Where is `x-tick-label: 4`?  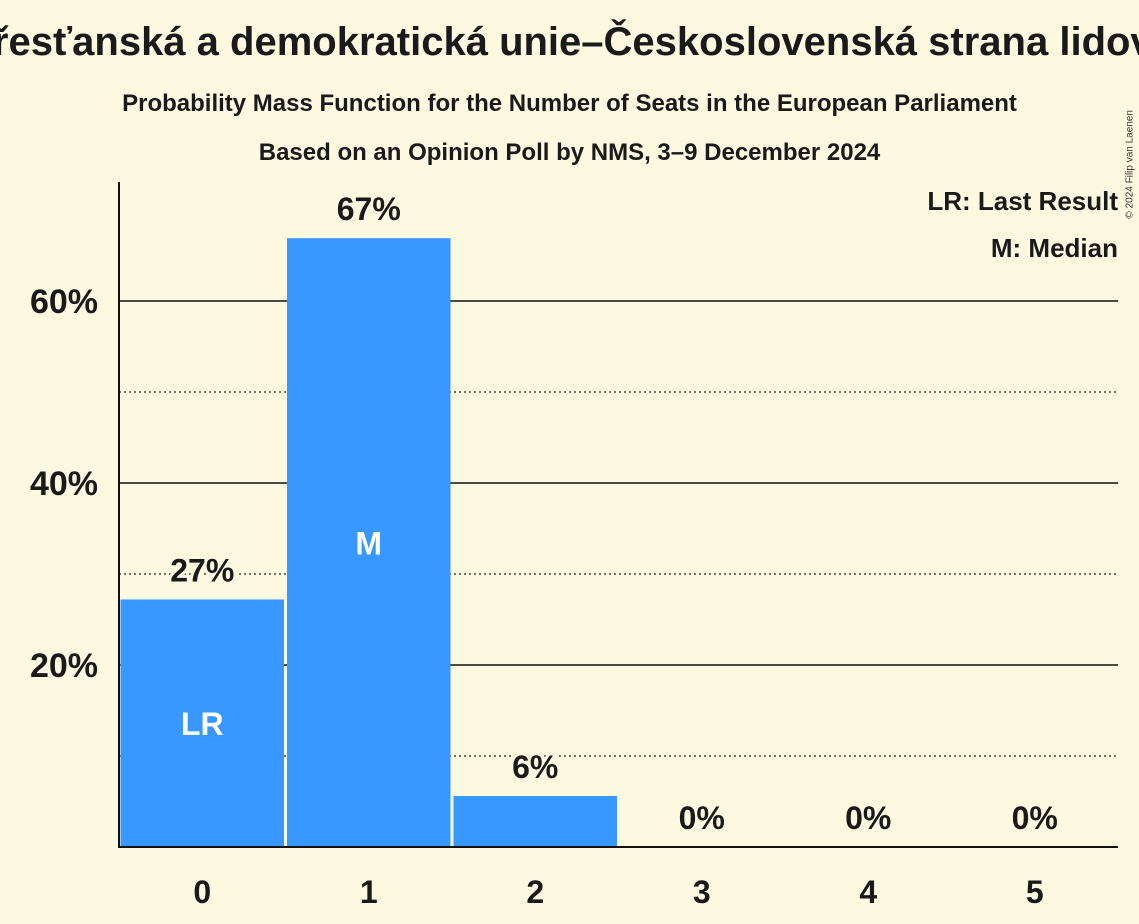
x-tick-label: 4 is located at coordinates (868, 892).